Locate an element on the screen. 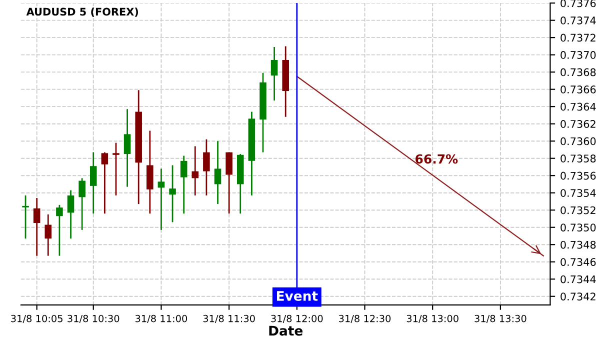 Image resolution: width=600 pixels, height=340 pixels. chart-title: AUDUSD 5 (FOREX) is located at coordinates (82, 12).